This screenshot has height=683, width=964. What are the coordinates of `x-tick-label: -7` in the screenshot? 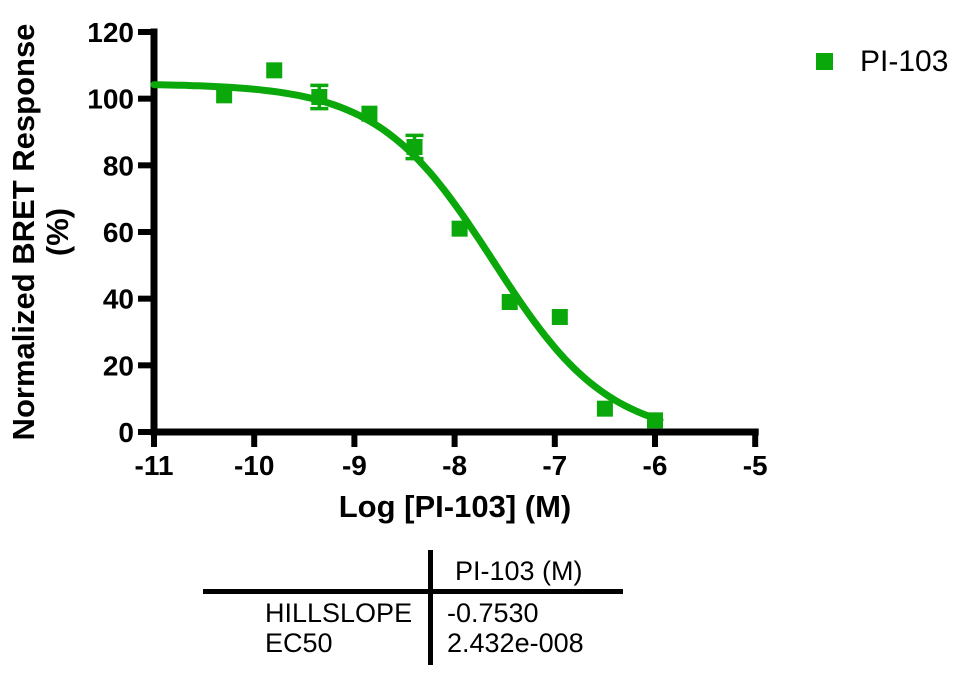 It's located at (554, 465).